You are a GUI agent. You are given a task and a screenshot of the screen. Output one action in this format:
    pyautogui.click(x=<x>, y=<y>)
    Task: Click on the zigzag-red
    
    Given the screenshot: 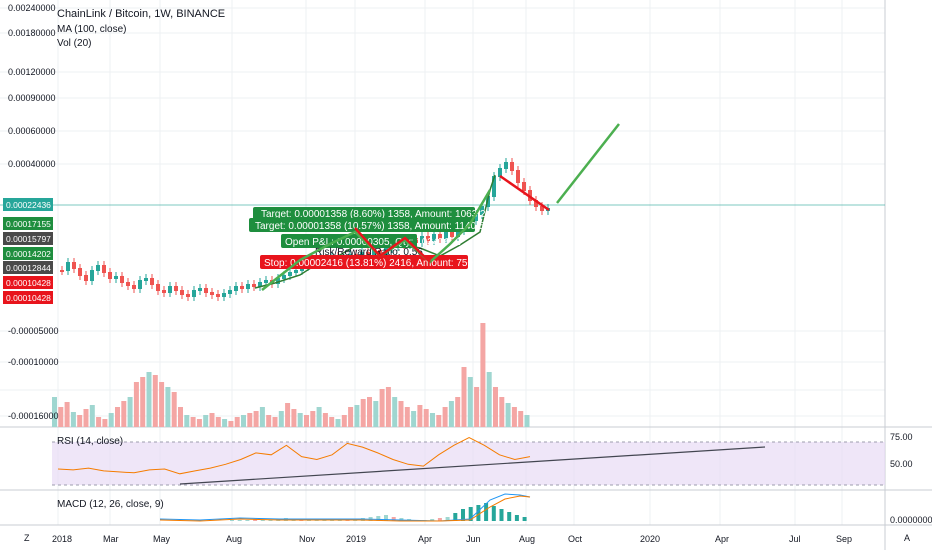 What is the action you would take?
    pyautogui.click(x=392, y=245)
    